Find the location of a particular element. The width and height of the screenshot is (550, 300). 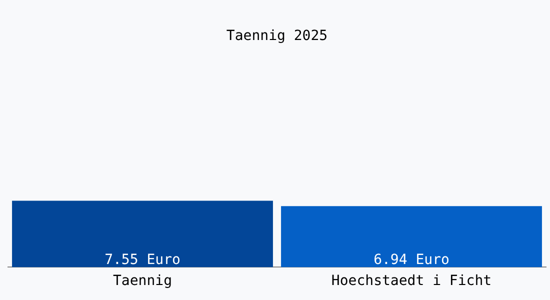

data-label: 7.55 Euro is located at coordinates (142, 260).